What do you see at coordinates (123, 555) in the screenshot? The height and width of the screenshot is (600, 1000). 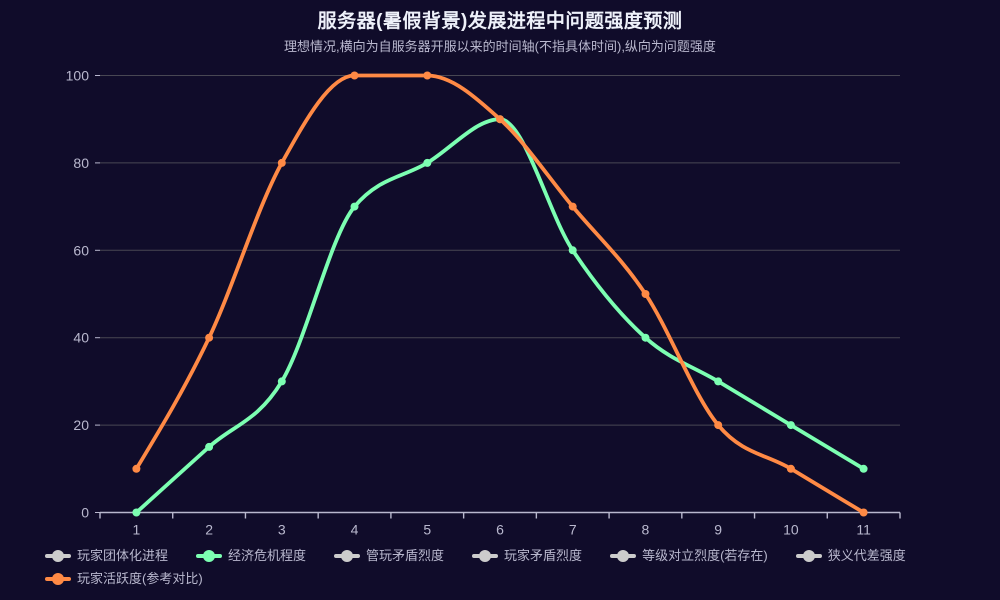 I see `legend-item-label: 玩家团体化进程` at bounding box center [123, 555].